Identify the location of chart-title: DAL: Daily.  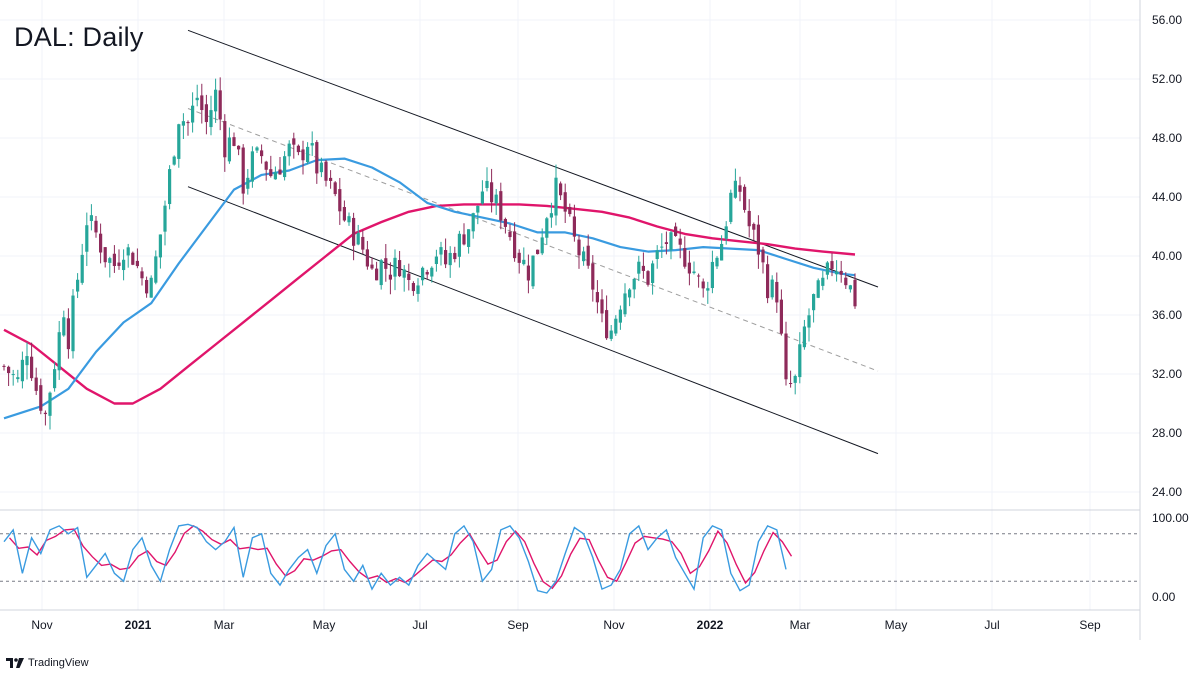
(79, 37).